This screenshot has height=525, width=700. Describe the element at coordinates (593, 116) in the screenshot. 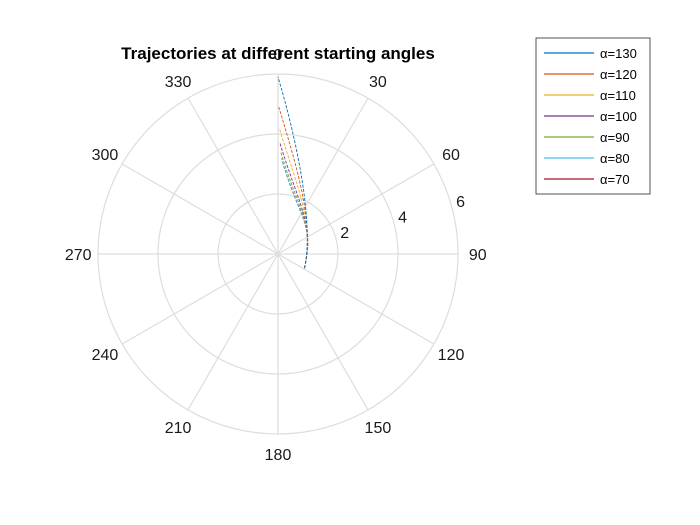

I see `legend: α=130 α=120 α=110 α=100 α=90 α=80 α=70` at that location.